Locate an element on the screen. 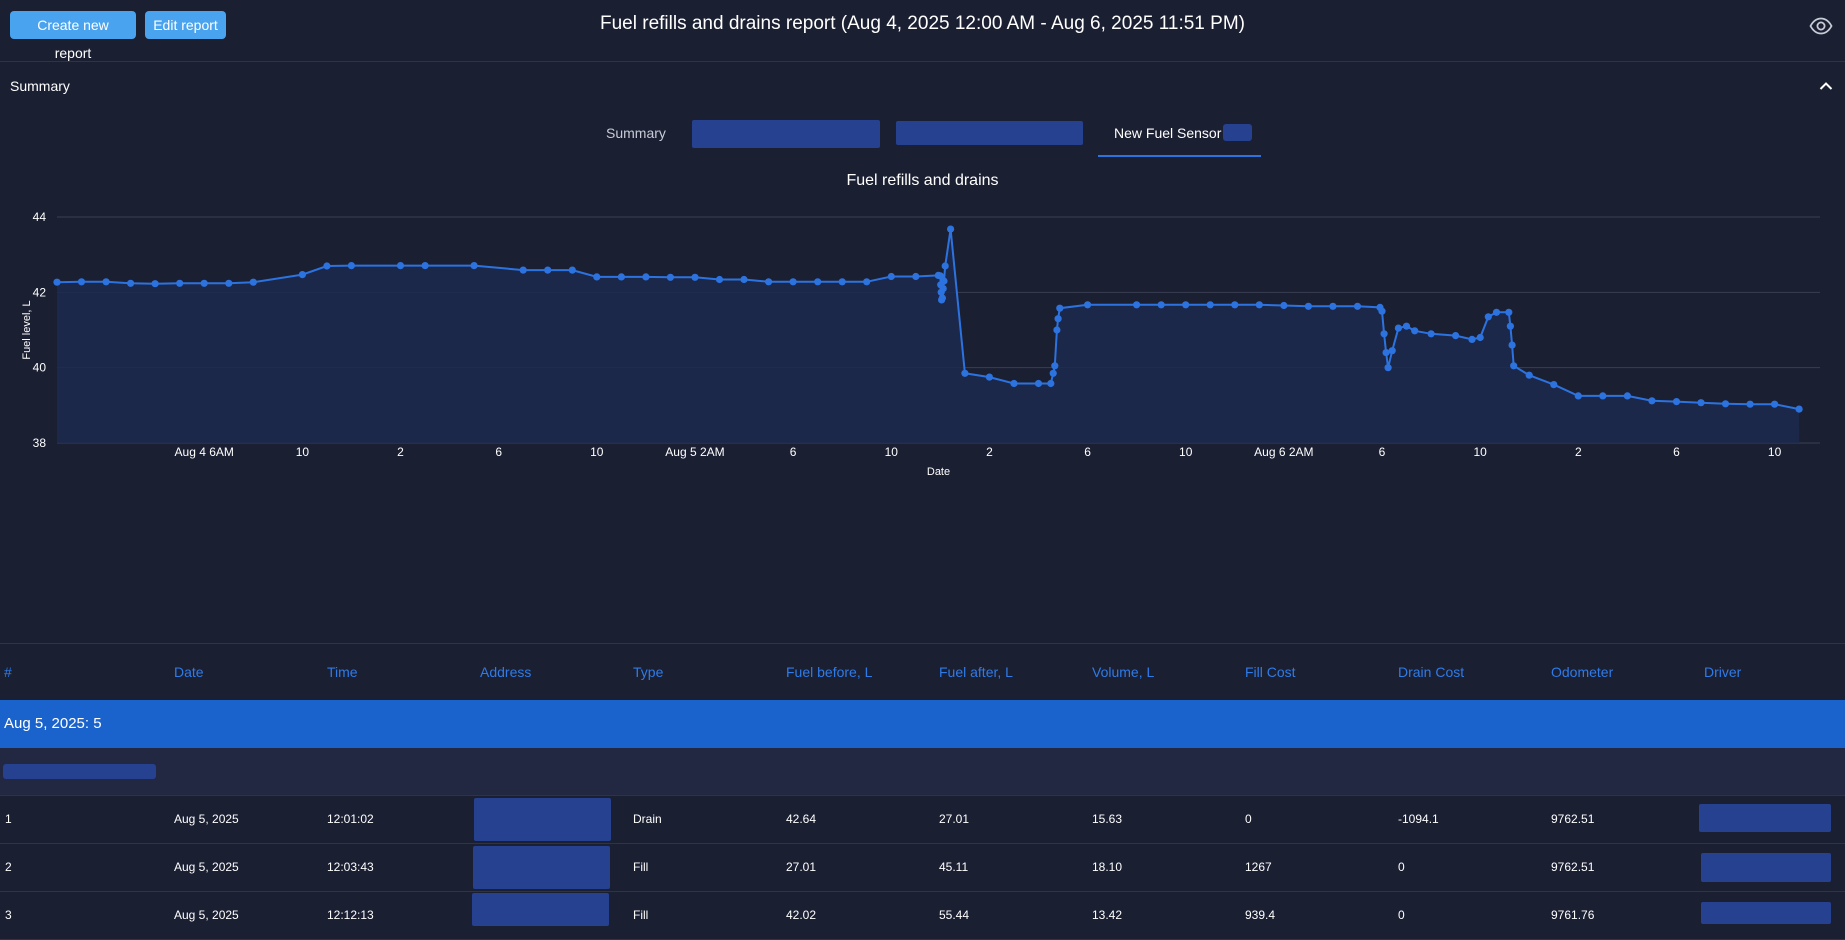  cell-fill-cost: 1267 is located at coordinates (1258, 867).